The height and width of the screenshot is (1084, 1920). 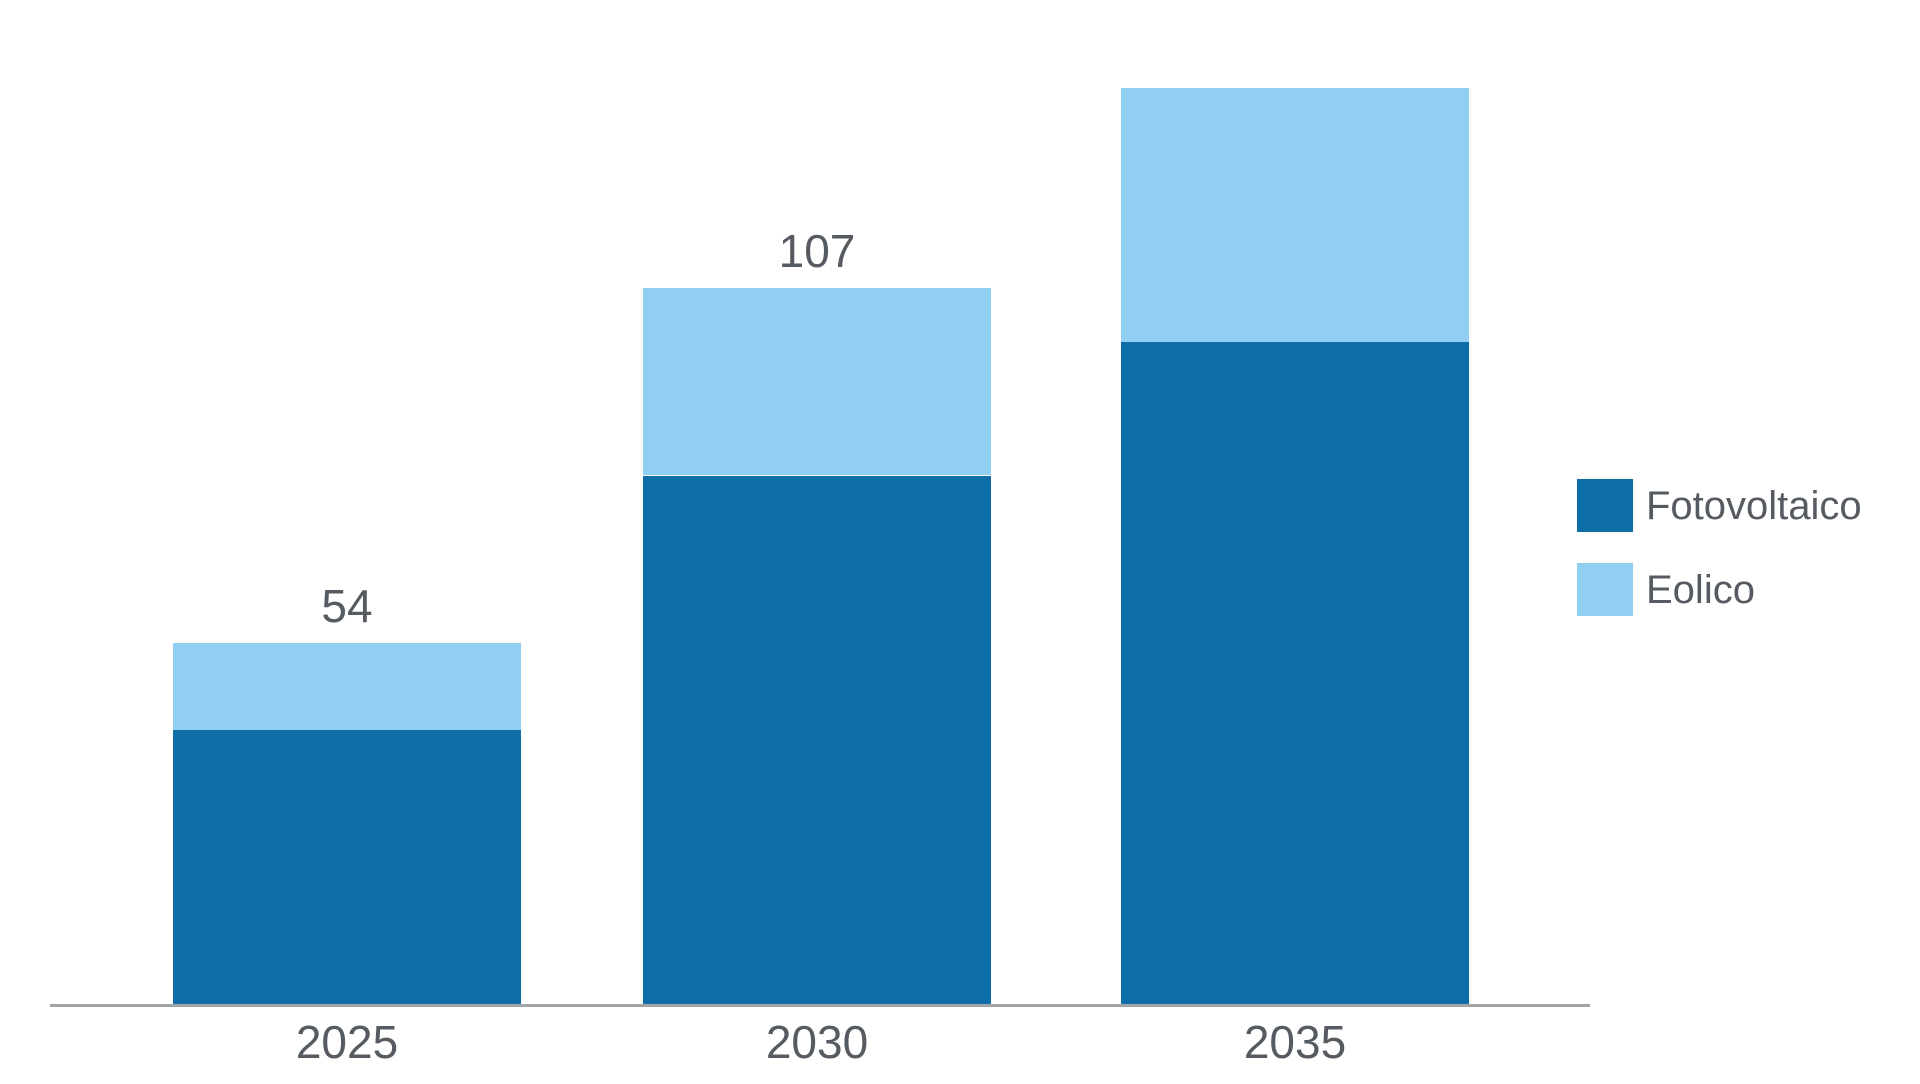 What do you see at coordinates (1605, 589) in the screenshot?
I see `legend-swatch-eolico-icon` at bounding box center [1605, 589].